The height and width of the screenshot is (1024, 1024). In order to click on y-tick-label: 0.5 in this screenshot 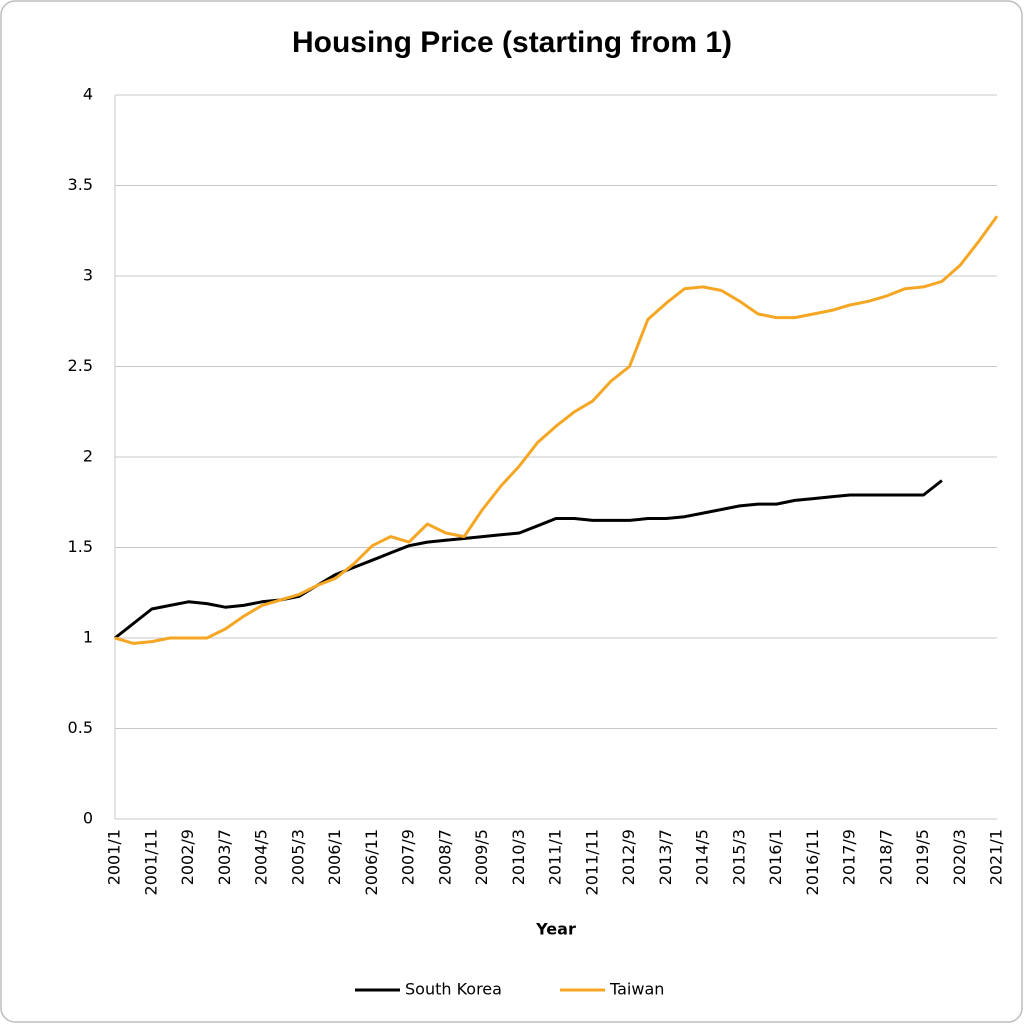, I will do `click(80, 727)`.